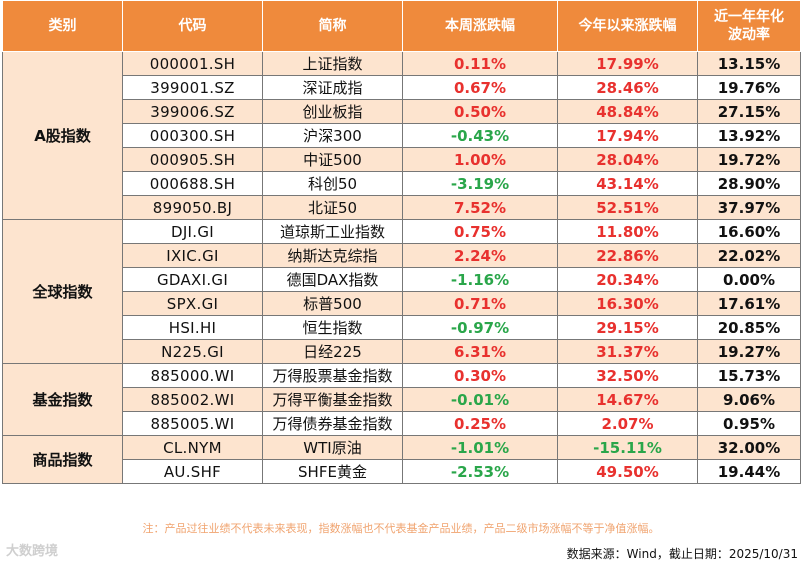 The width and height of the screenshot is (802, 565). I want to click on index-code: 399006.SZ, so click(192, 111).